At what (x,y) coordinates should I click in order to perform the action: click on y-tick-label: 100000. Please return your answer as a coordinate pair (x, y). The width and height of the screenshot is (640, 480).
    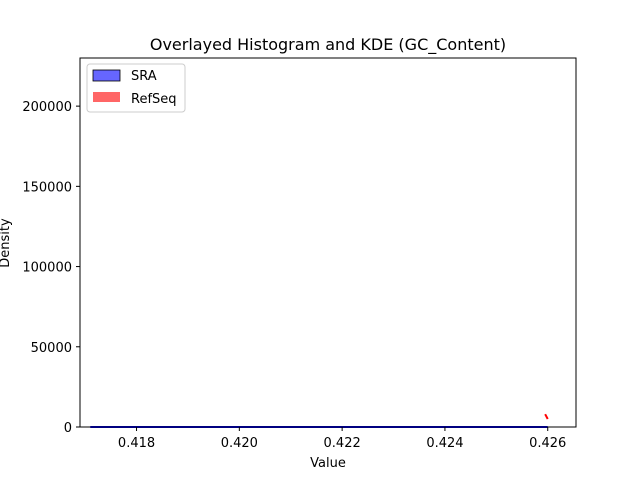
    Looking at the image, I should click on (47, 268).